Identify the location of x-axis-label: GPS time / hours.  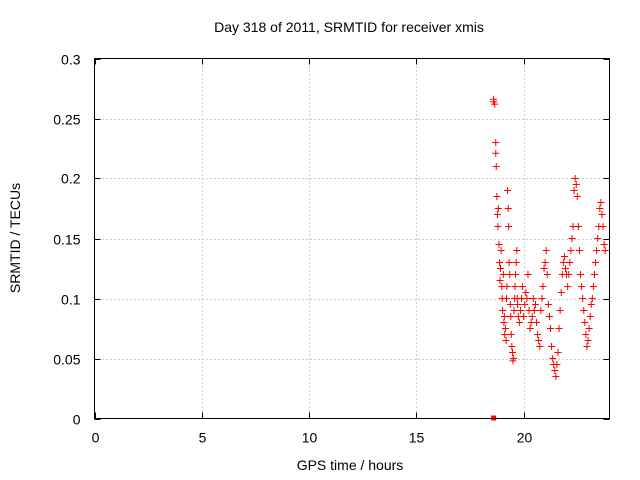
(350, 465).